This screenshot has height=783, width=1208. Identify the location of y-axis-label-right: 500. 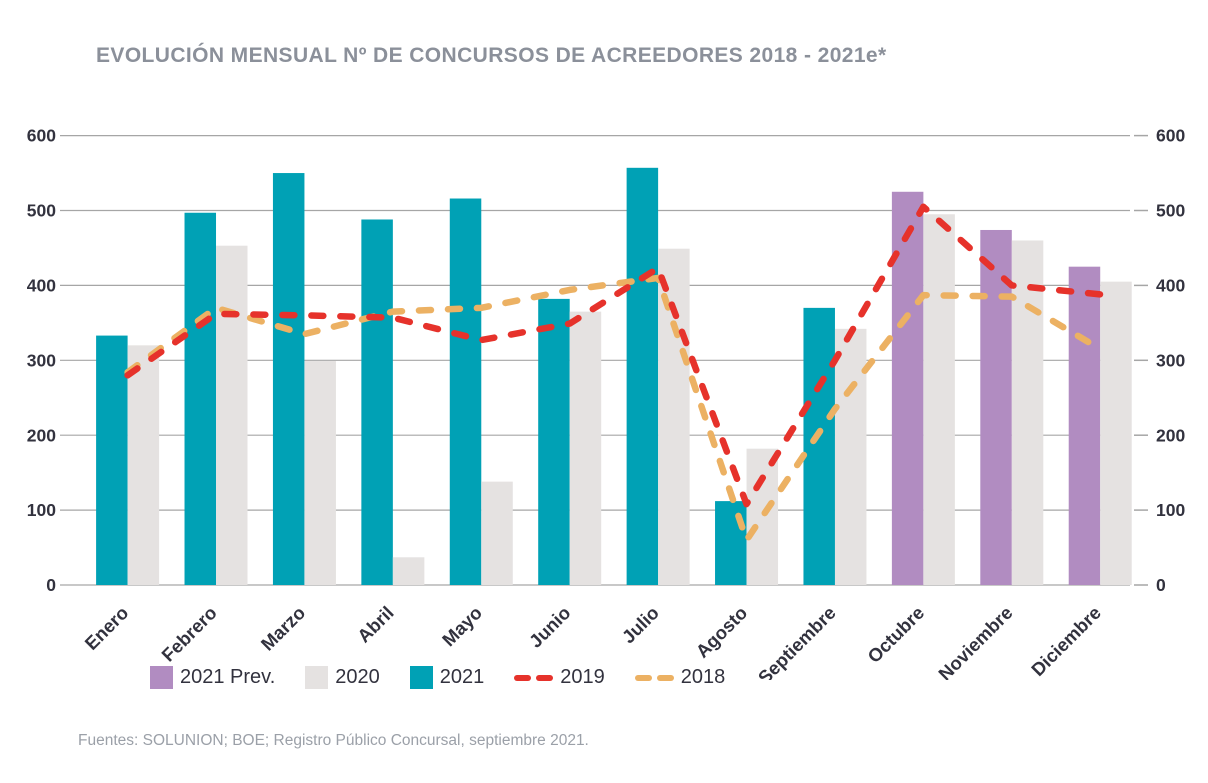
(1170, 211).